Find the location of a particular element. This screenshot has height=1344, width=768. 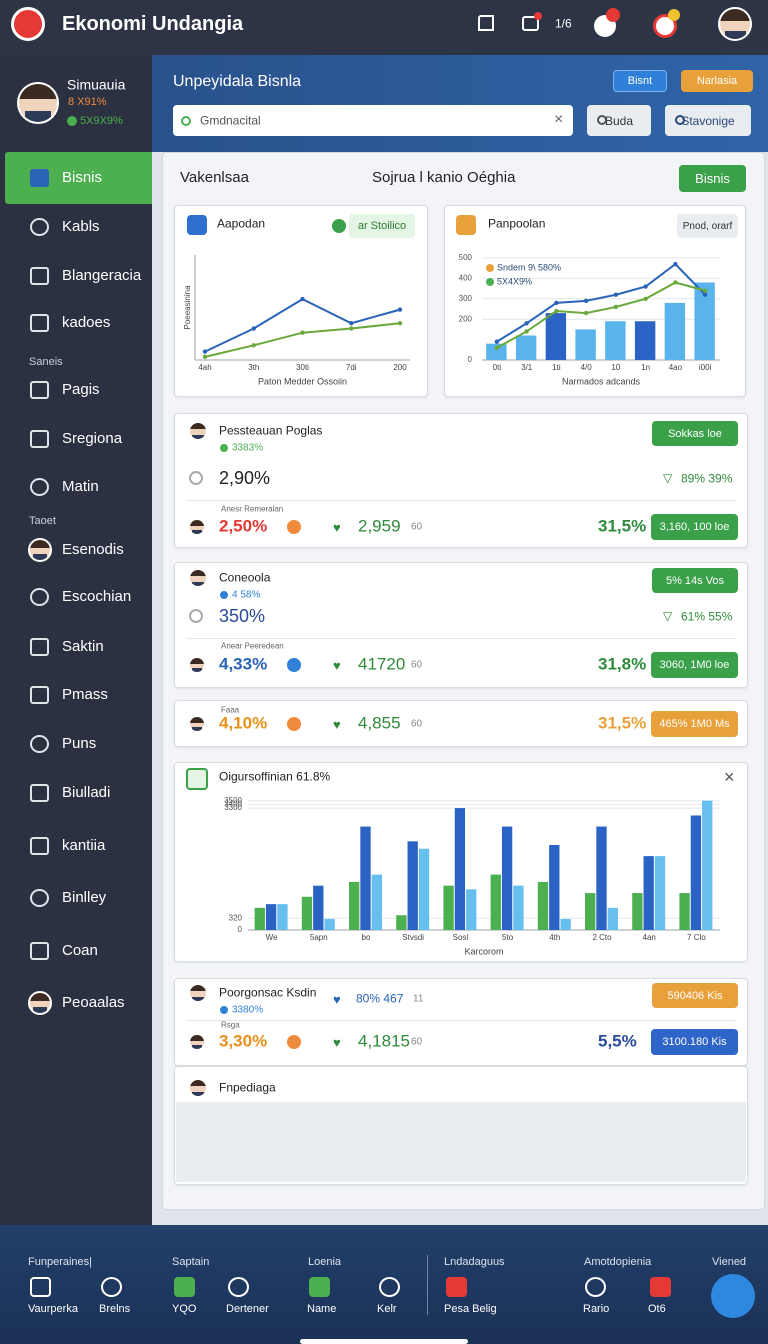

menu-item: Pmass is located at coordinates (85, 694).